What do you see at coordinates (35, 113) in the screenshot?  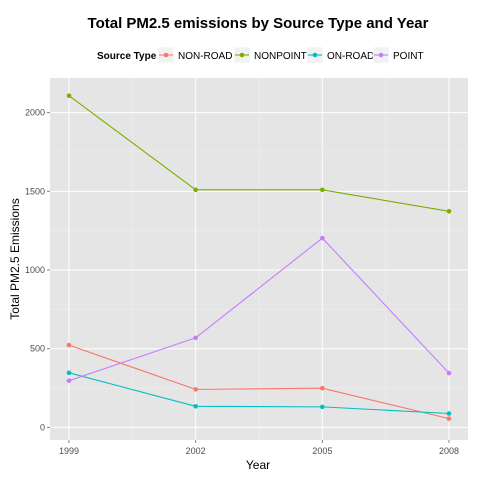 I see `y-tick-label: 2000` at bounding box center [35, 113].